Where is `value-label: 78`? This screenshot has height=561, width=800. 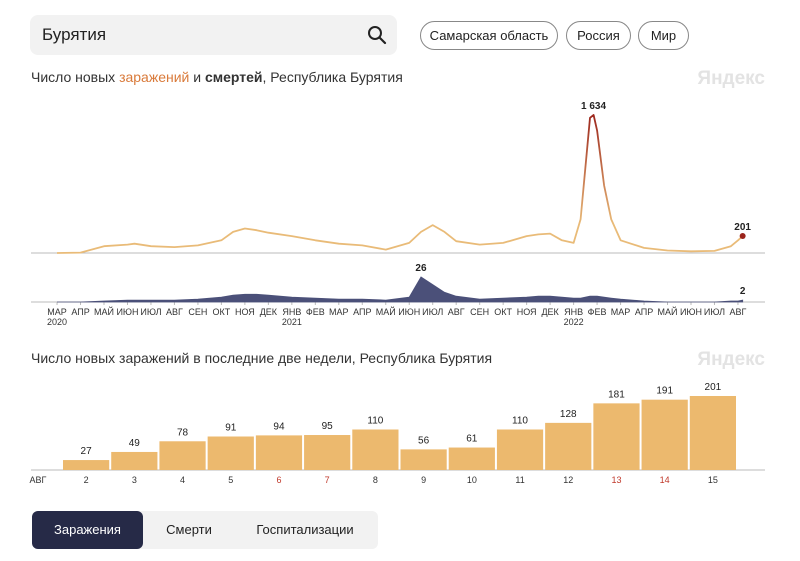 value-label: 78 is located at coordinates (183, 432).